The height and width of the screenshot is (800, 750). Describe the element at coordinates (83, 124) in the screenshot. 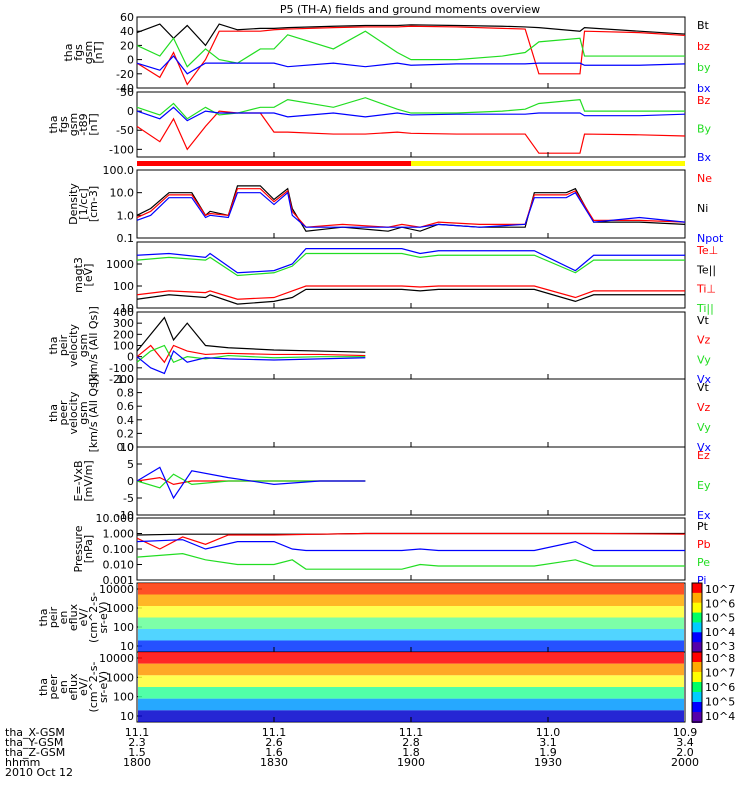

I see `y-axis-label: -t89` at that location.